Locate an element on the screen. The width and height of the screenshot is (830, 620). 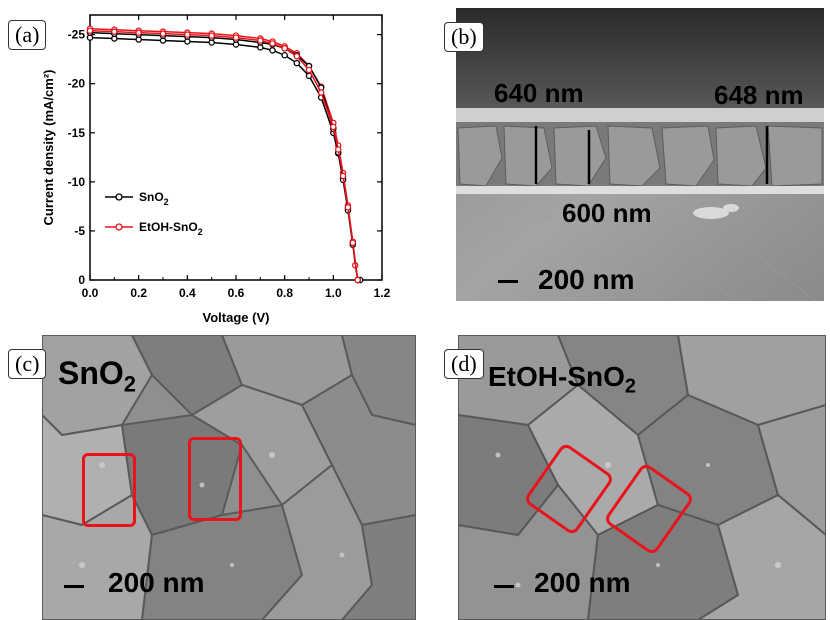
sample-title-main: SnO is located at coordinates (91, 373).